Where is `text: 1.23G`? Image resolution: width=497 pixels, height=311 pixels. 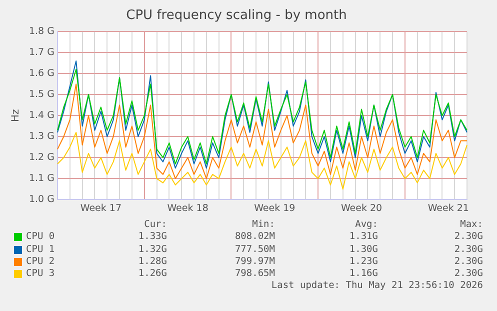
text: 1.23G is located at coordinates (363, 261).